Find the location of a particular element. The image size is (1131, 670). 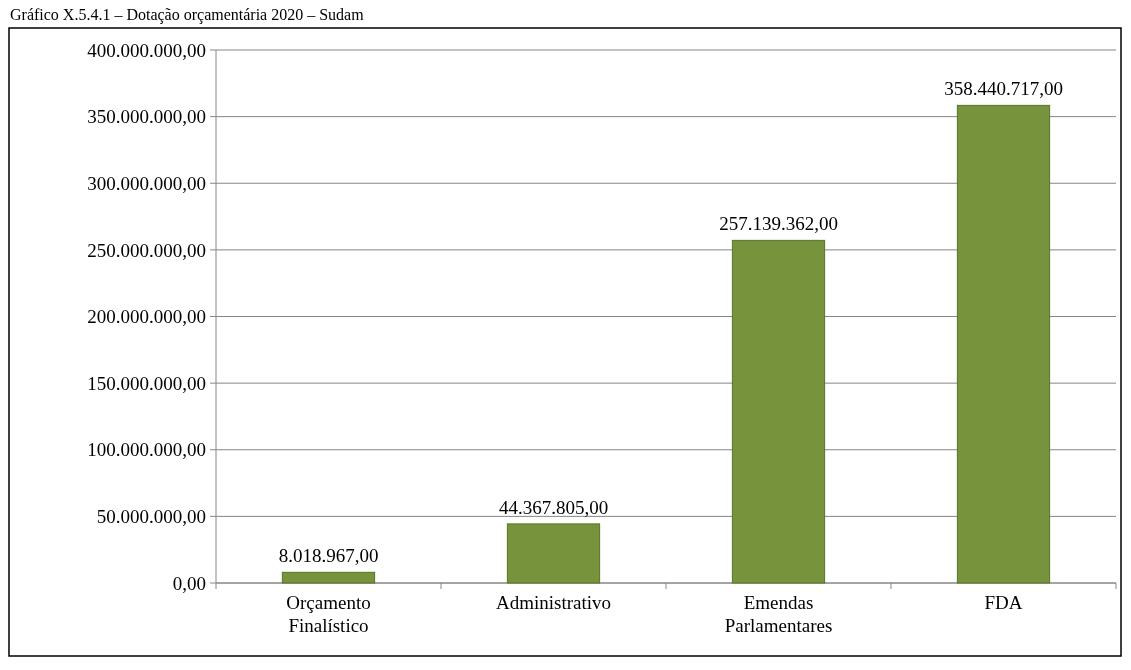

y-tick-label: 400.000.000,00 is located at coordinates (146, 50).